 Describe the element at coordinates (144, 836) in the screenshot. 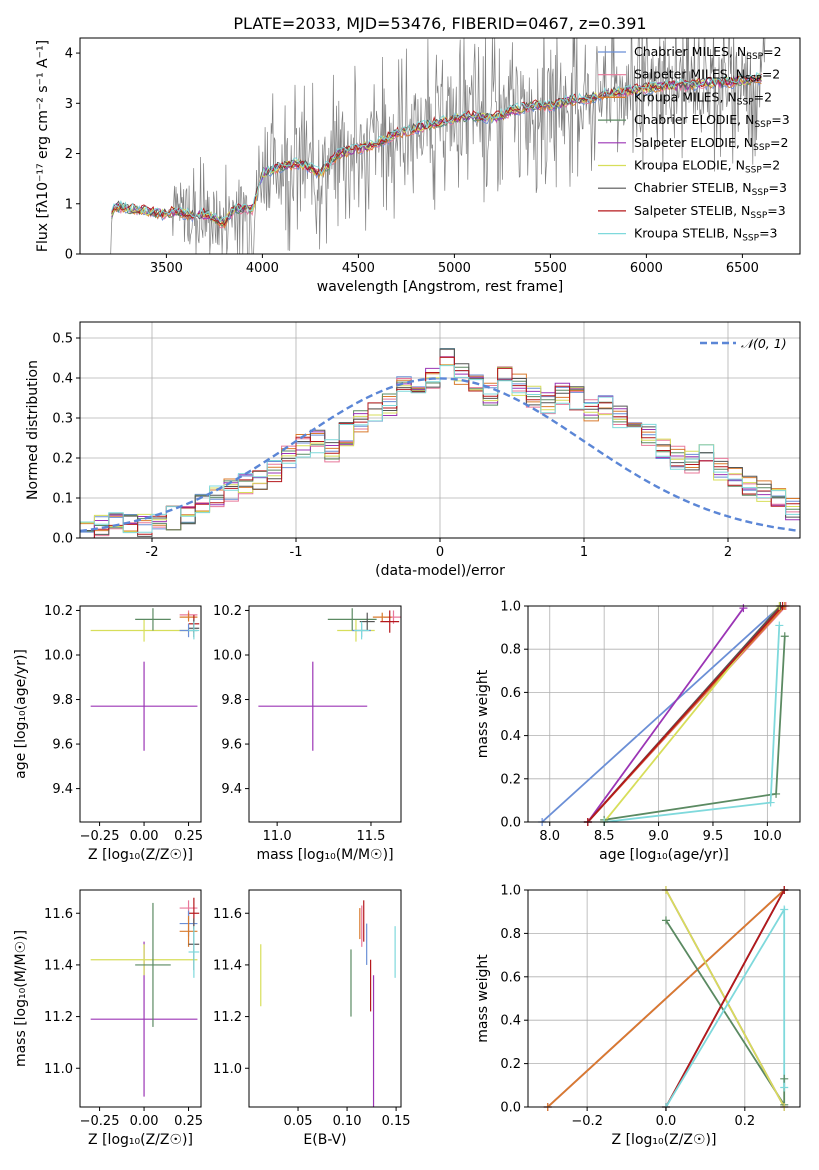

I see `x-tick-label: 0.00` at that location.